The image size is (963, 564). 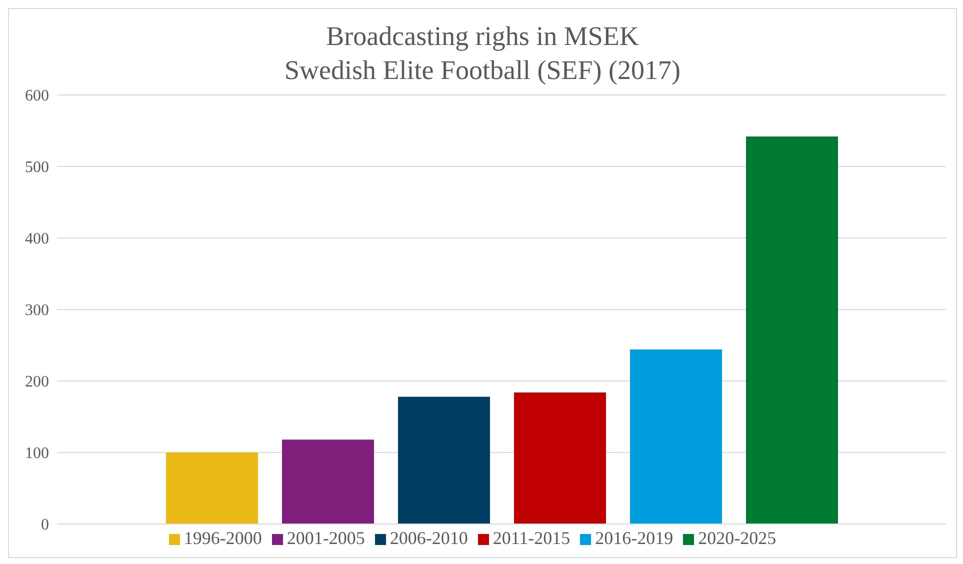 What do you see at coordinates (37, 167) in the screenshot?
I see `y-tick-label: 500` at bounding box center [37, 167].